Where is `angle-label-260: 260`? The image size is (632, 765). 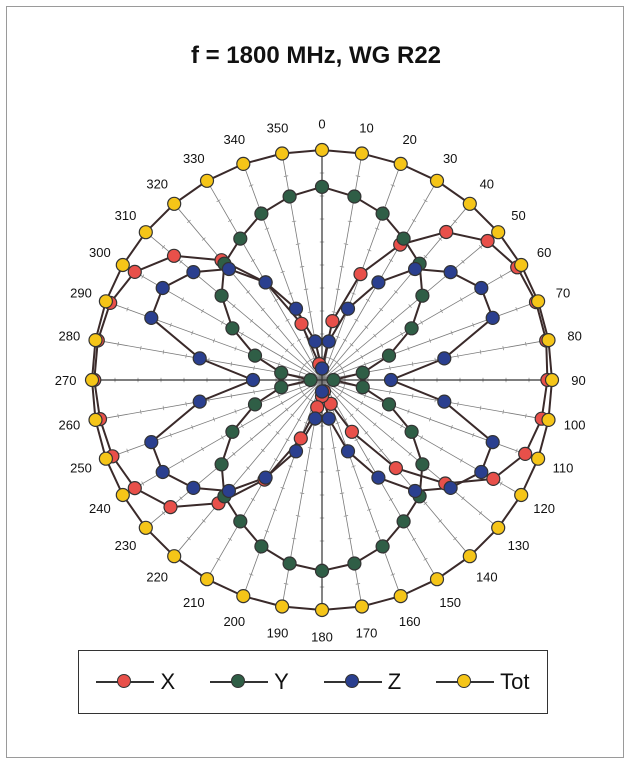 angle-label-260: 260 is located at coordinates (70, 425).